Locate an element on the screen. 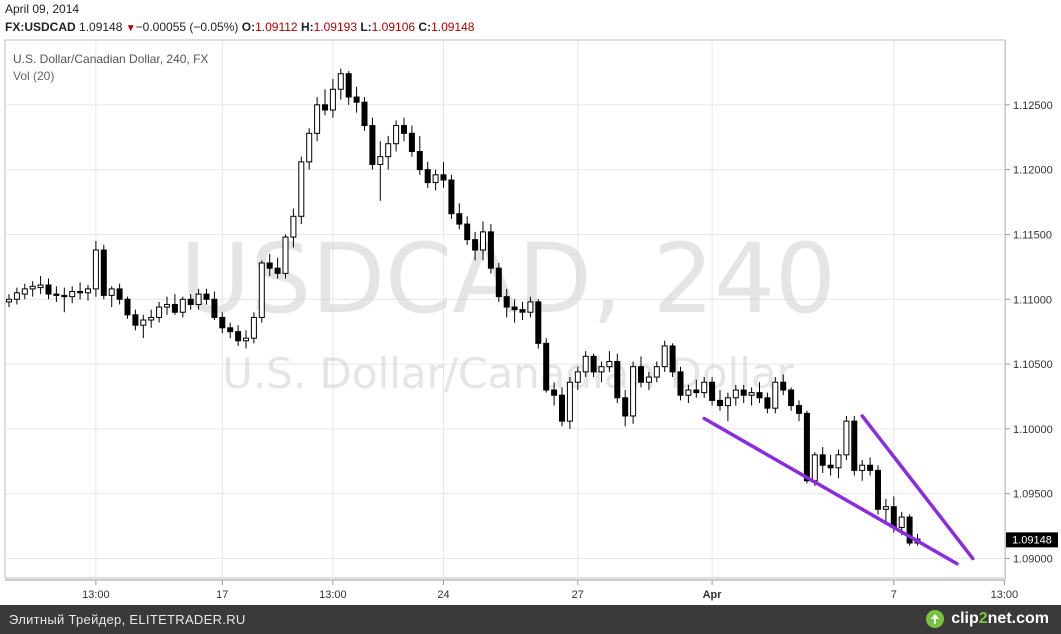 The height and width of the screenshot is (634, 1061). low-value: 1.09106 is located at coordinates (393, 27).